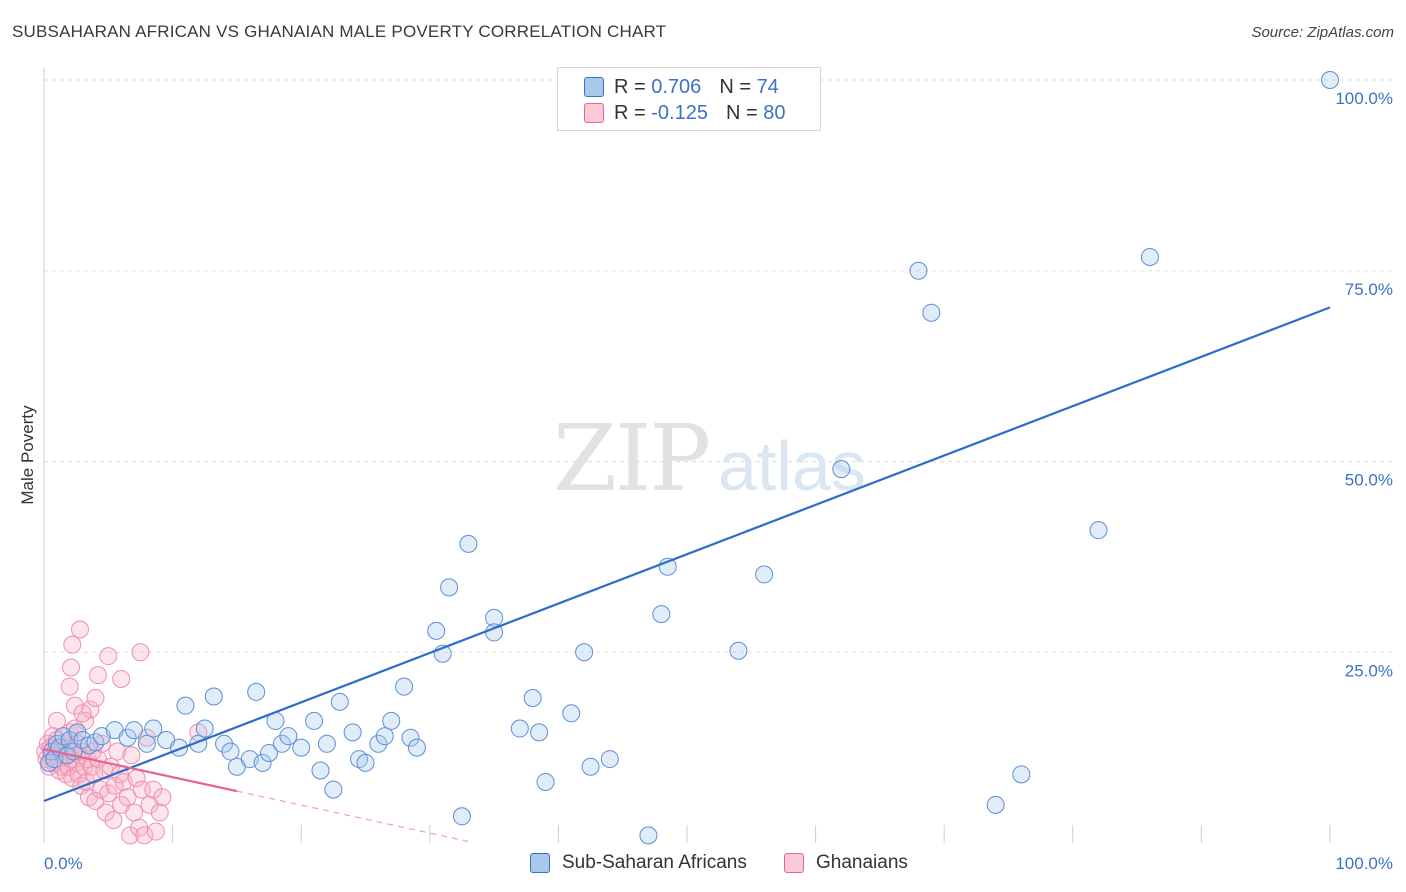 The width and height of the screenshot is (1406, 892). What do you see at coordinates (792, 466) in the screenshot?
I see `watermark-atlas: atlas` at bounding box center [792, 466].